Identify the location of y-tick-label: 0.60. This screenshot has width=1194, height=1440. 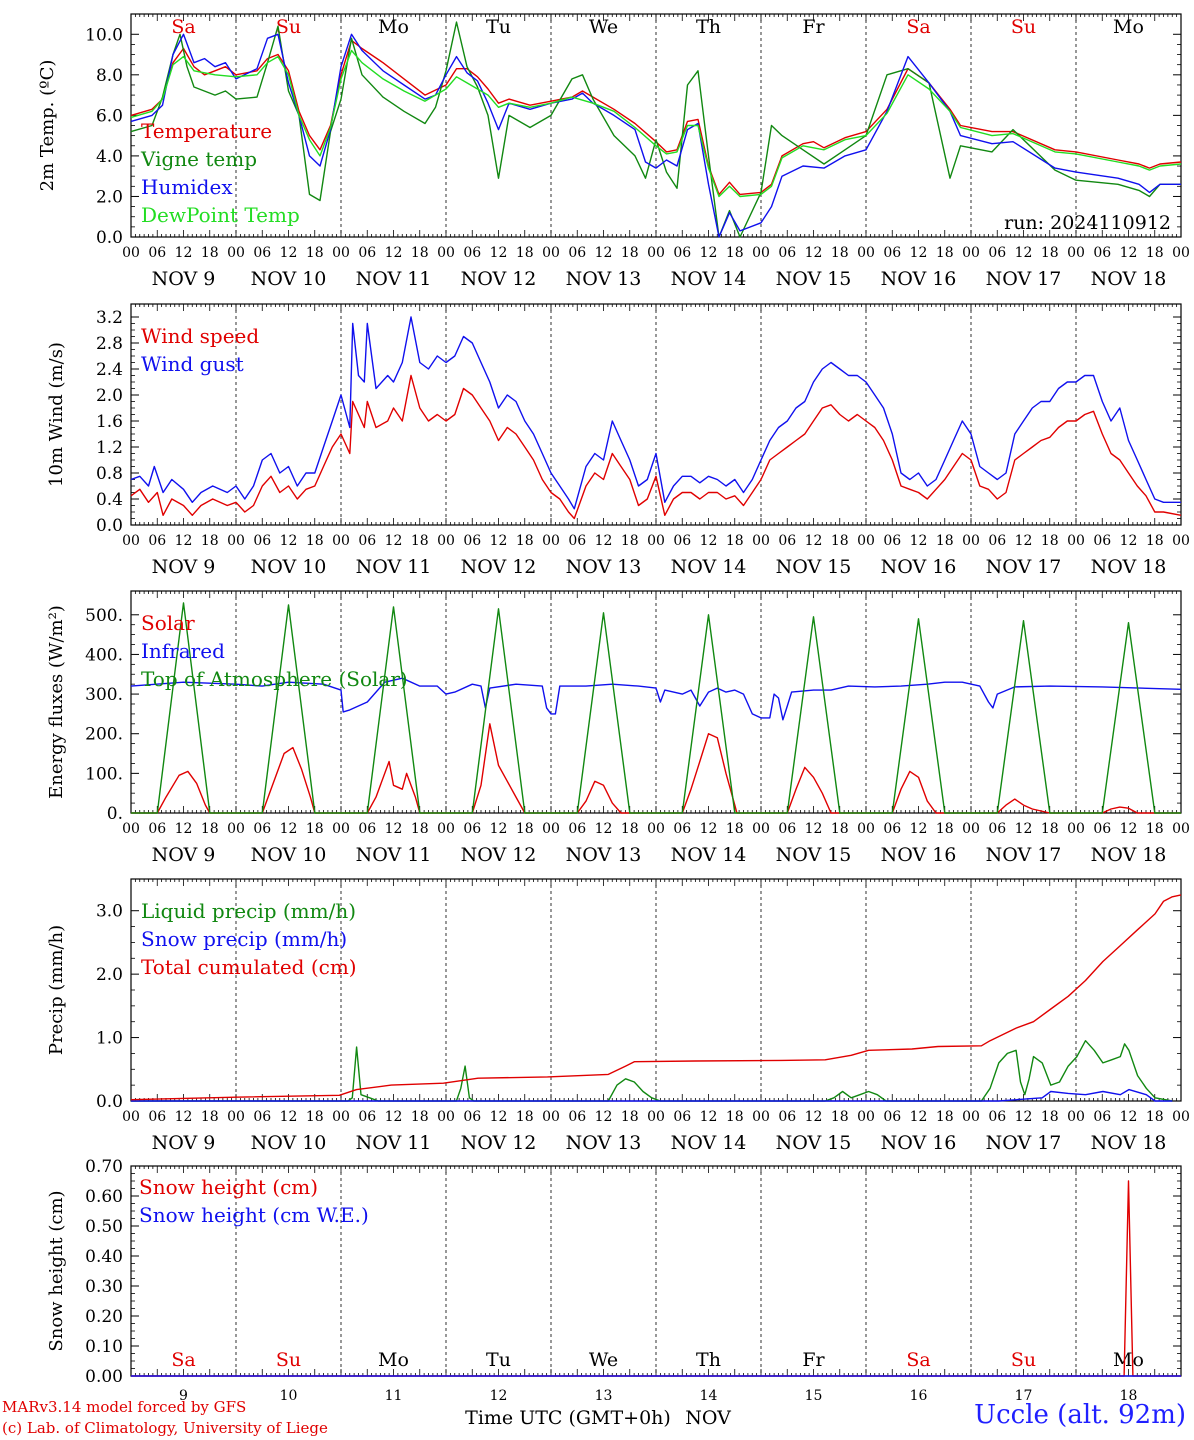
(104, 1197).